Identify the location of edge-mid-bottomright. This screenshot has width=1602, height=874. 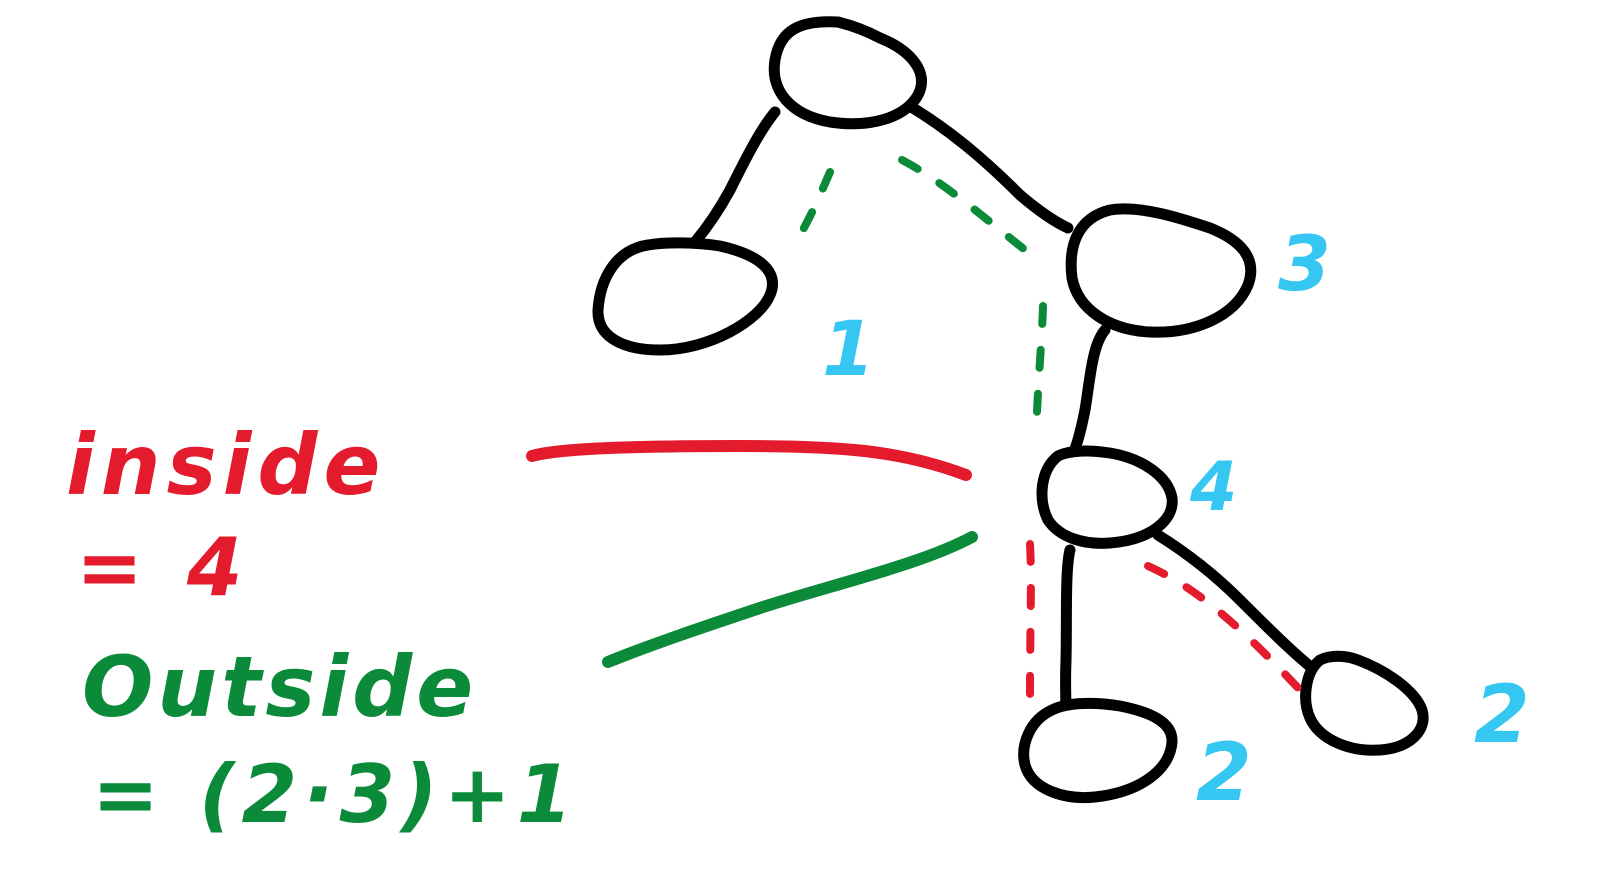
(1235, 601).